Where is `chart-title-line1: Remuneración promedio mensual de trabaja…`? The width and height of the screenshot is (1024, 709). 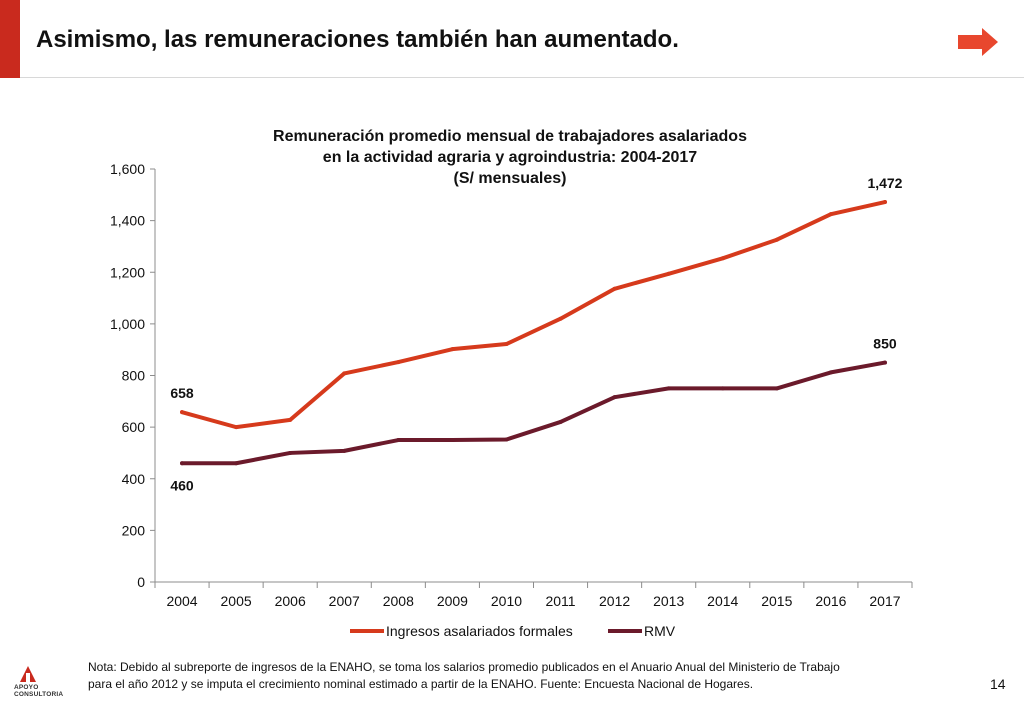
chart-title-line1: Remuneración promedio mensual de trabaja… is located at coordinates (510, 136).